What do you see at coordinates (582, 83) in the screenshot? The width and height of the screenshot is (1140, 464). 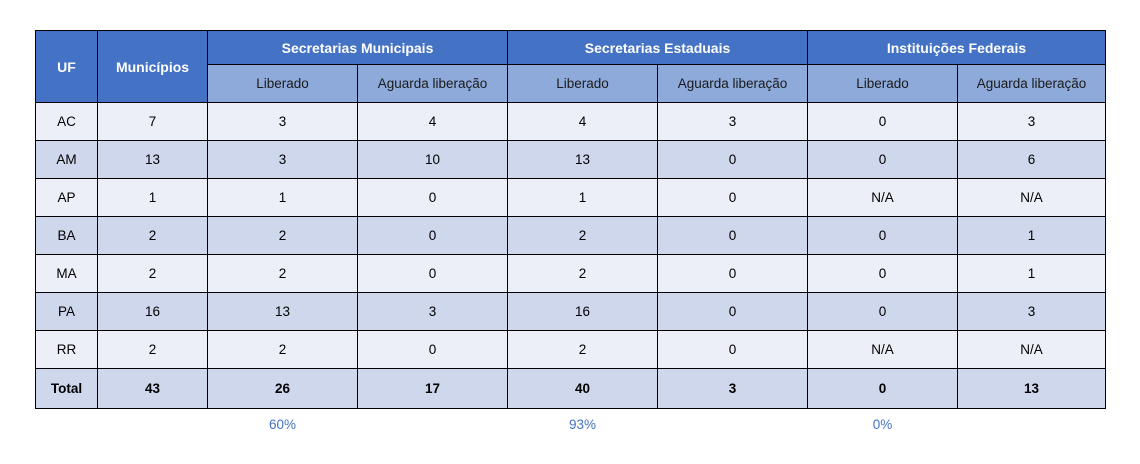 I see `subheader-estaduais-liberado: Liberado` at bounding box center [582, 83].